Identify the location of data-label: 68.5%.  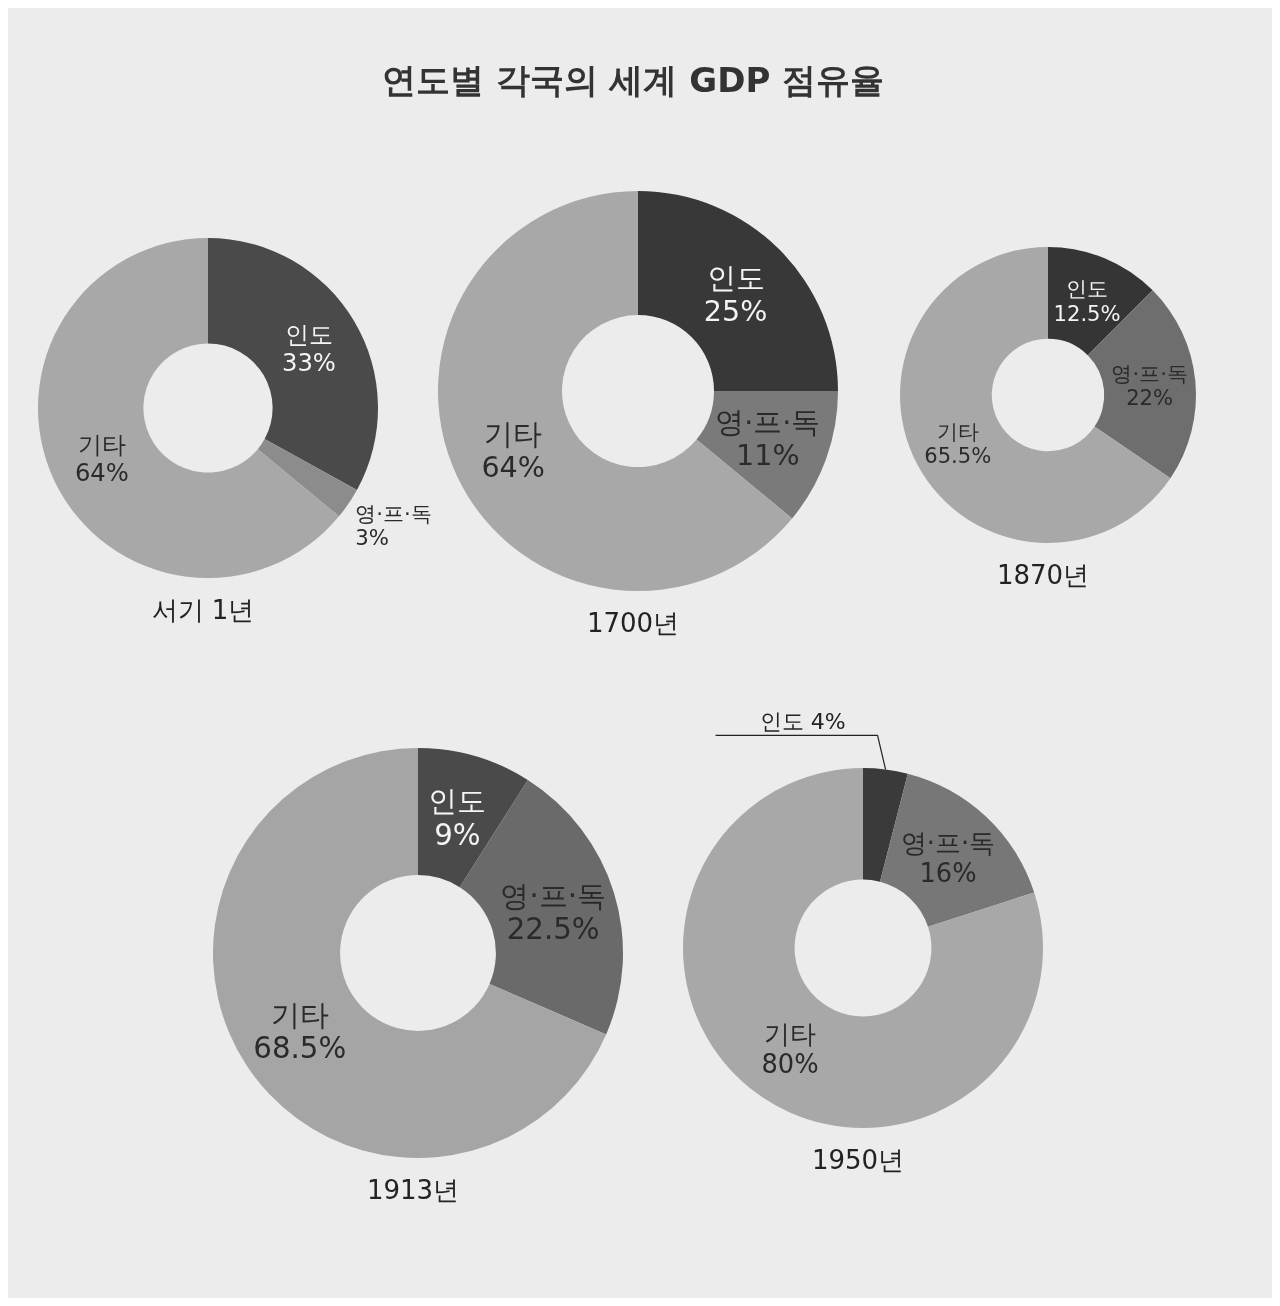
(300, 1048).